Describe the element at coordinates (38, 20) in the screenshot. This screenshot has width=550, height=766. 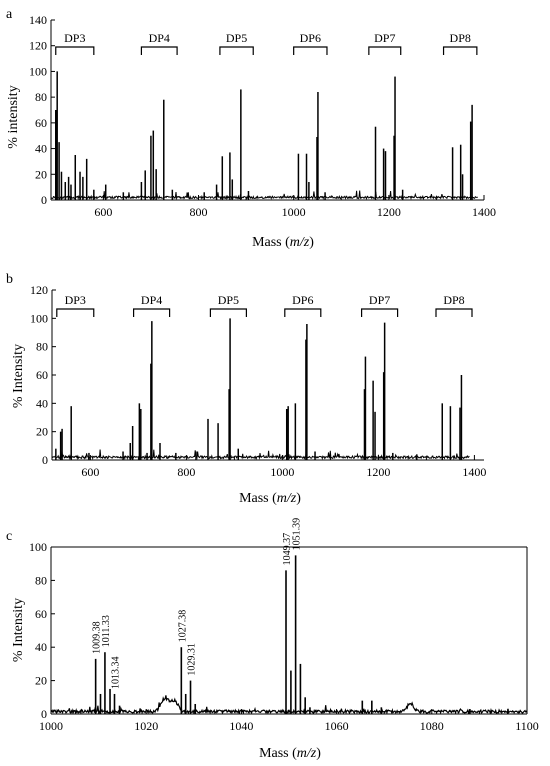
I see `y-tick-label: 140` at that location.